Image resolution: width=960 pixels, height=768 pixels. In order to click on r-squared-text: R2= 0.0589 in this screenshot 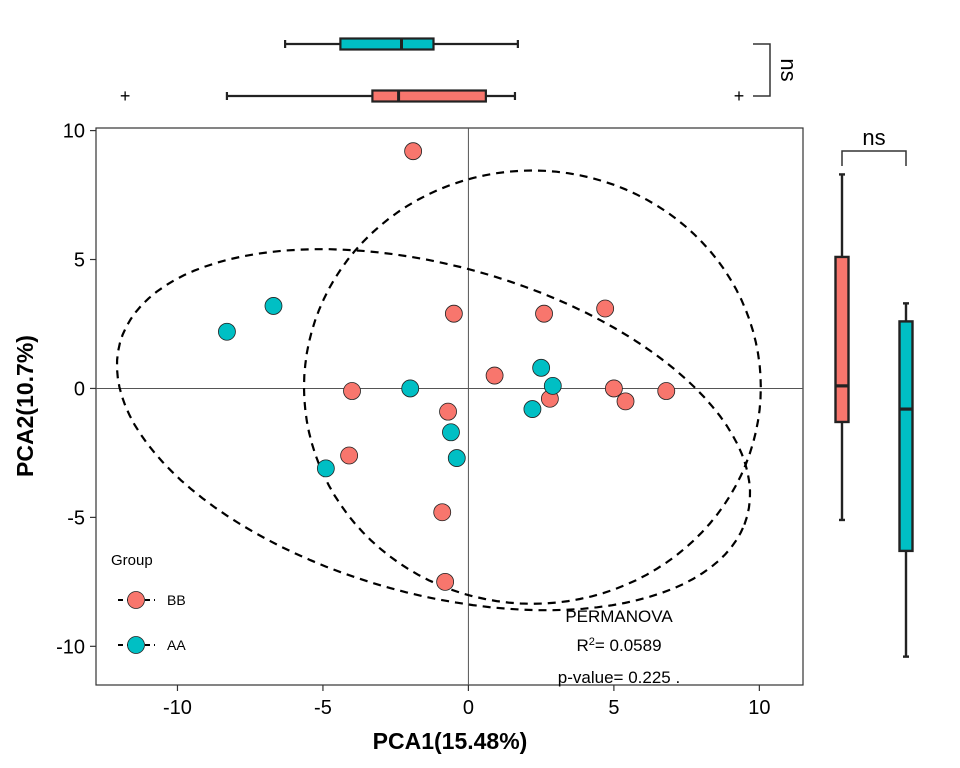, I will do `click(618, 645)`.